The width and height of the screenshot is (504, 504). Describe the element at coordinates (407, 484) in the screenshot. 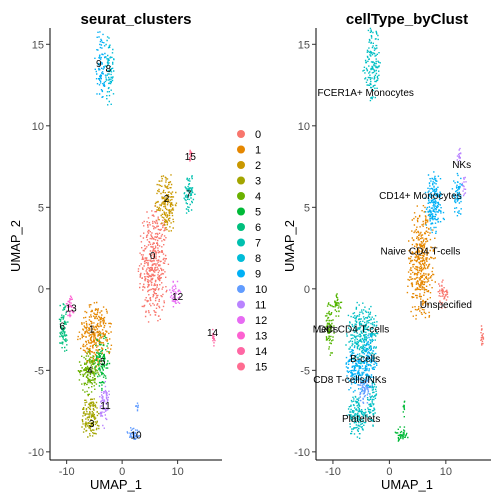

I see `right-x-axis-label: UMAP_1` at that location.